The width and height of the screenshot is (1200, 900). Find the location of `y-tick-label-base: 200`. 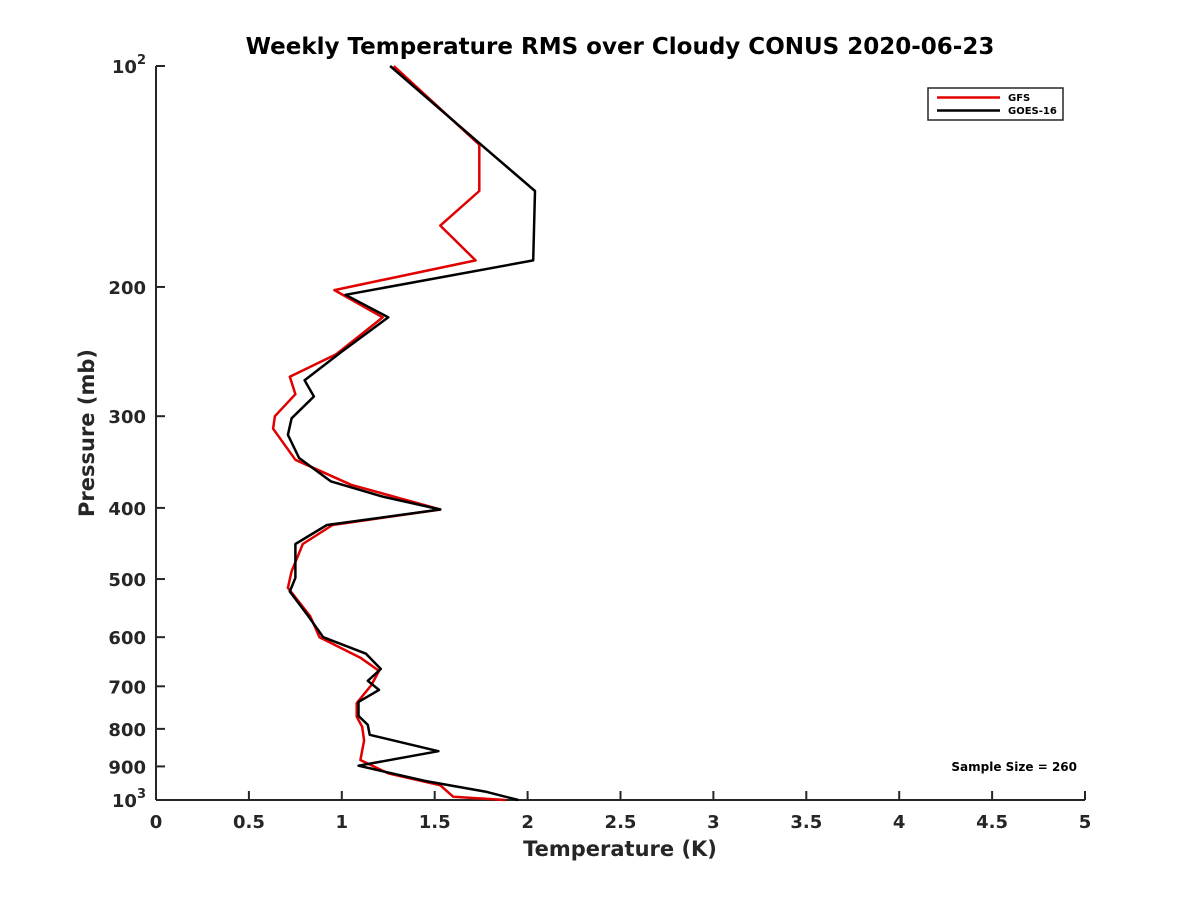

y-tick-label-base: 200 is located at coordinates (127, 288).